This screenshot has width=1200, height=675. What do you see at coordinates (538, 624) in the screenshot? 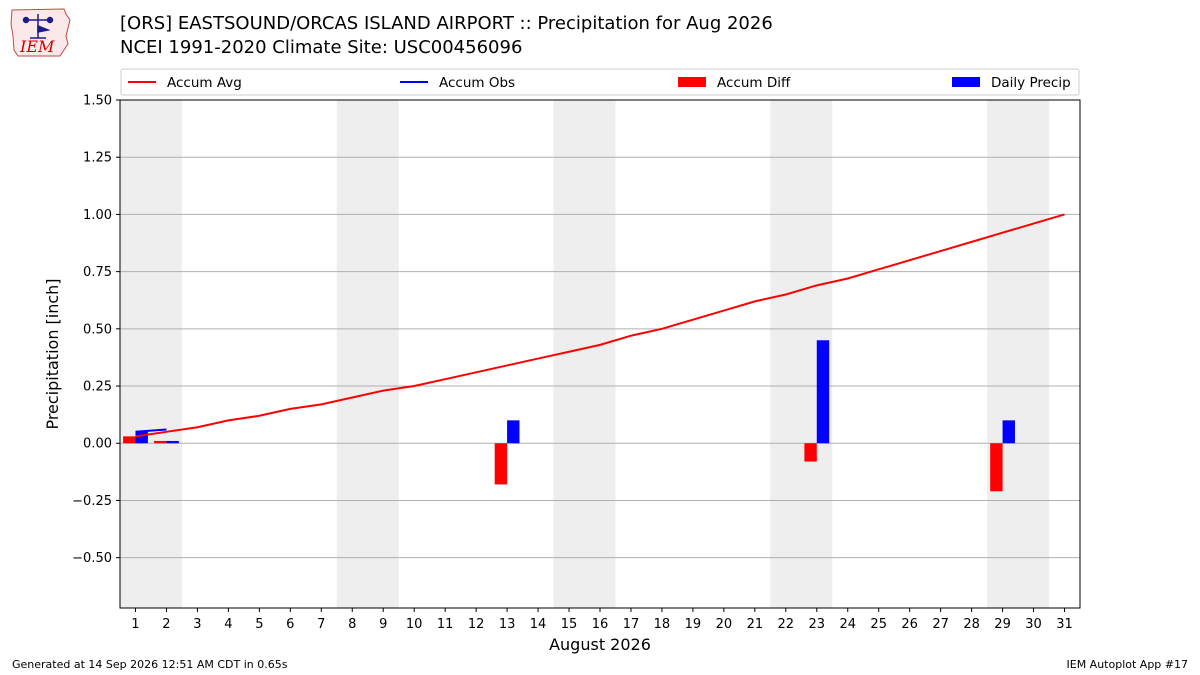
I see `x-tick-label: 14` at bounding box center [538, 624].